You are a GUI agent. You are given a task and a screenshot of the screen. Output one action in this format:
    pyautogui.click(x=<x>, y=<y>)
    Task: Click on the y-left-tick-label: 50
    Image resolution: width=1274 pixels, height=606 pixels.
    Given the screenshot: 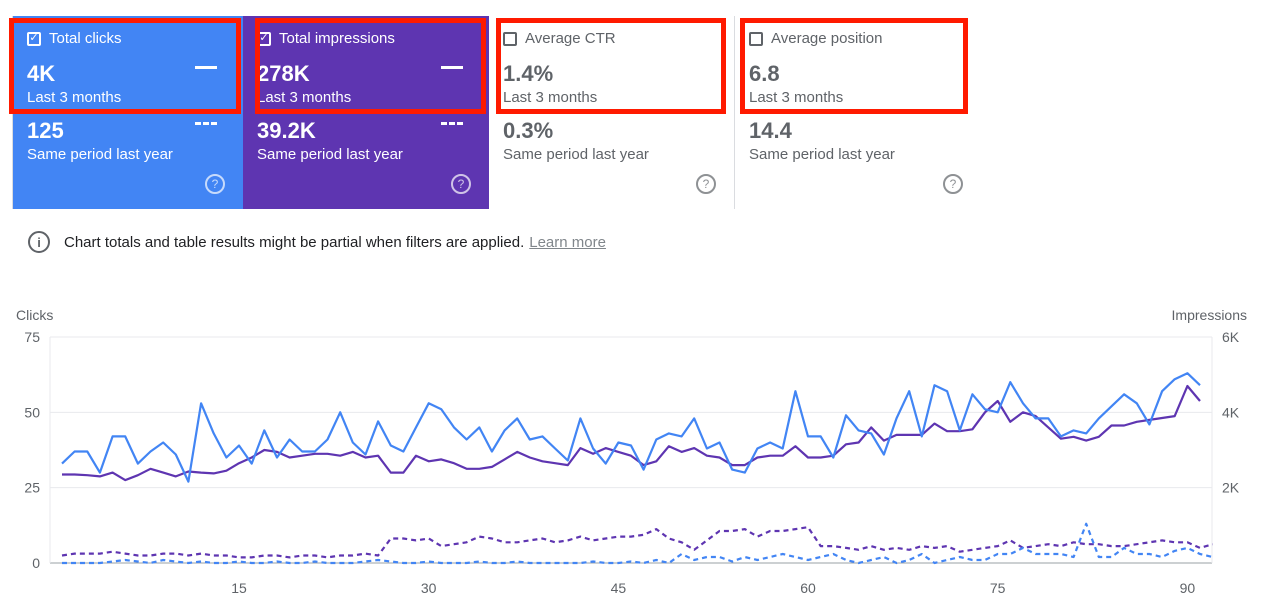 What is the action you would take?
    pyautogui.click(x=32, y=412)
    